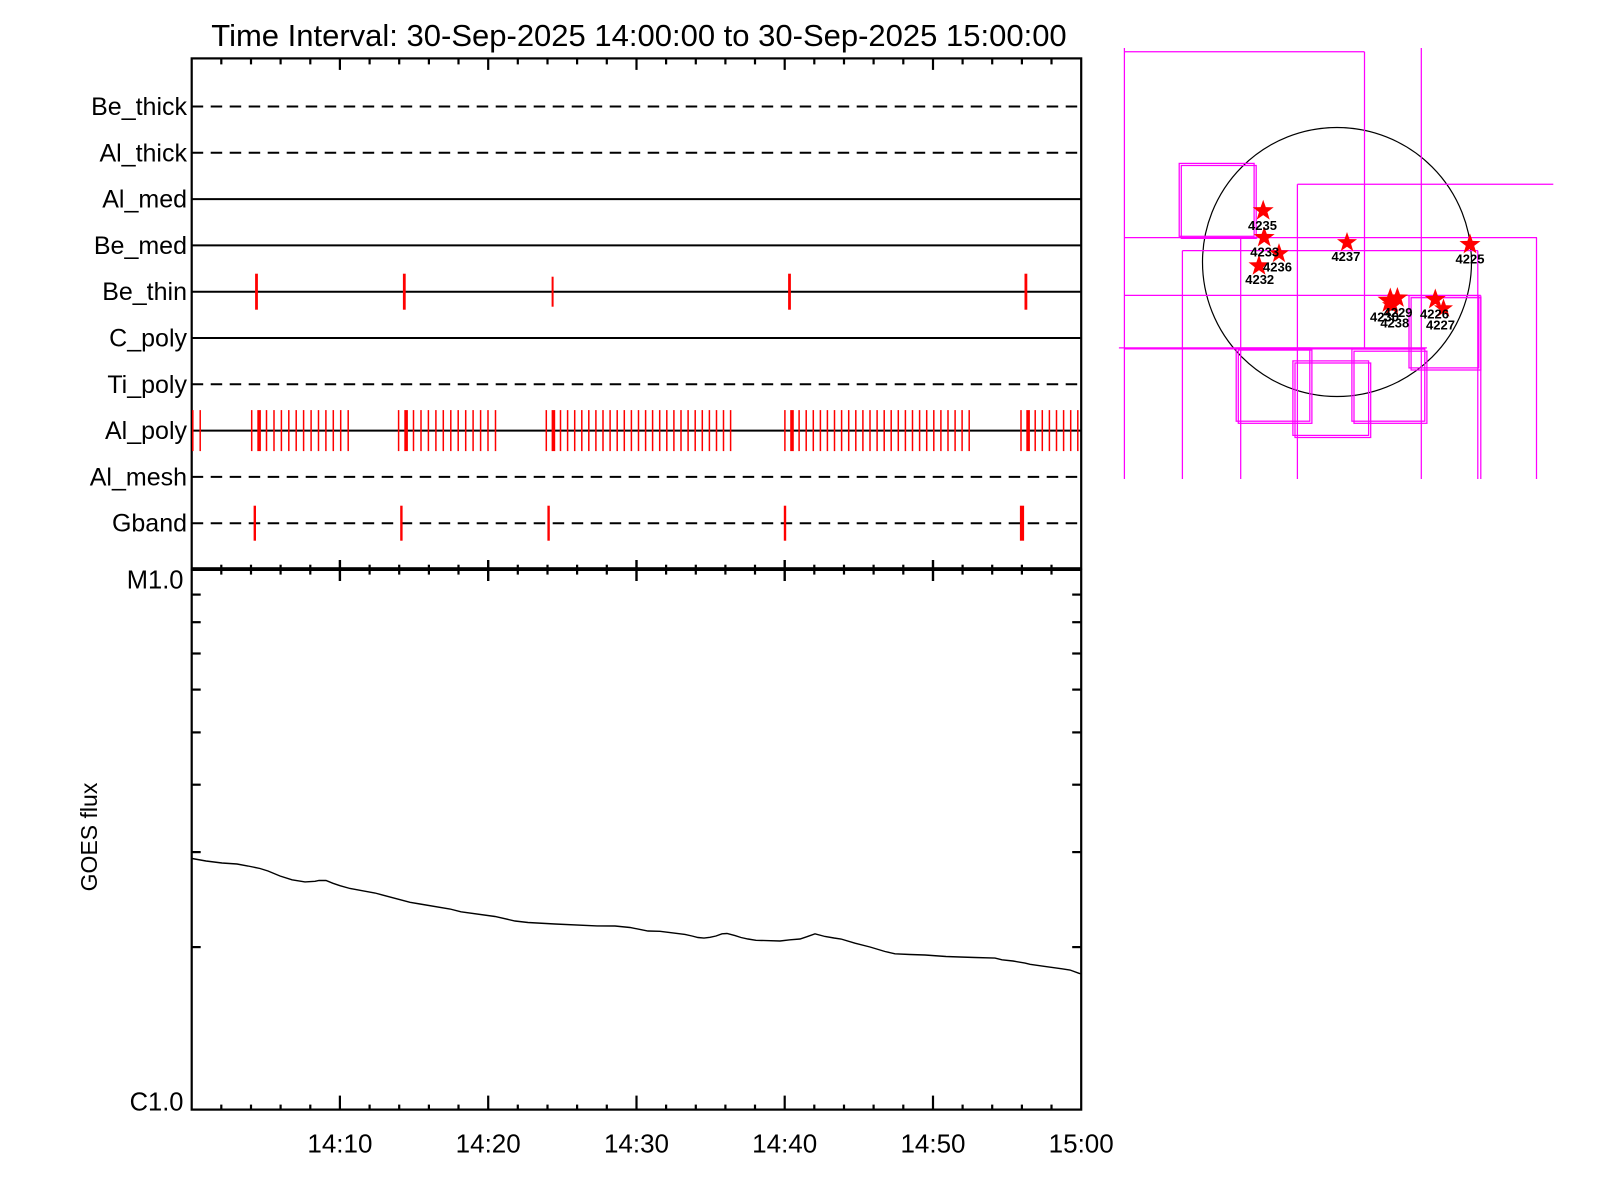 This screenshot has height=1200, width=1600. What do you see at coordinates (1277, 267) in the screenshot?
I see `svg-text: 4236` at bounding box center [1277, 267].